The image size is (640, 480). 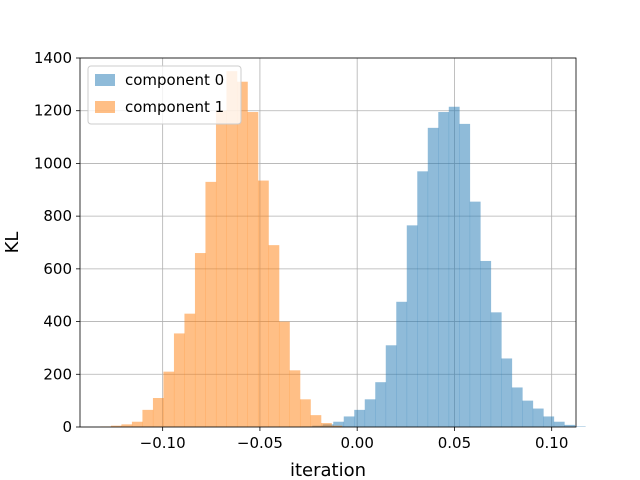 I want to click on y-tick-label: 0, so click(x=67, y=427).